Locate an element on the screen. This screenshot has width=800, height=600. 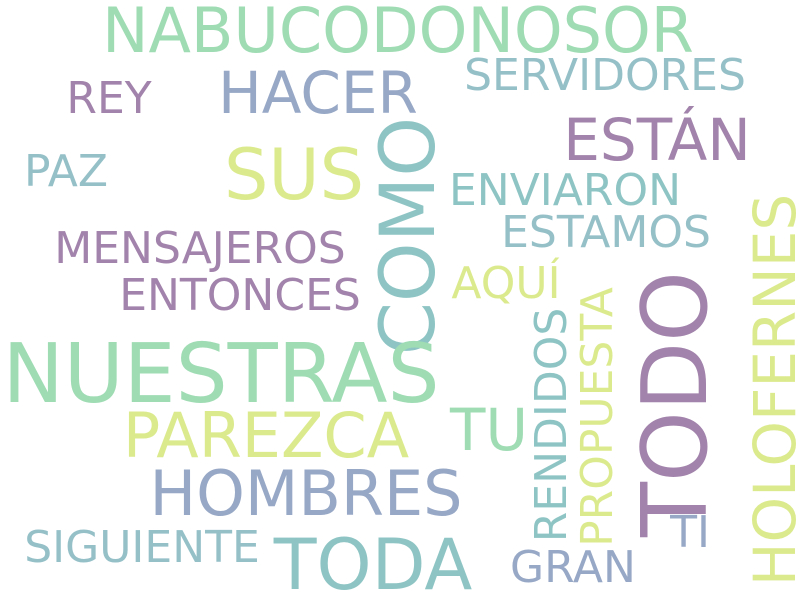
word-tu: TU is located at coordinates (489, 430).